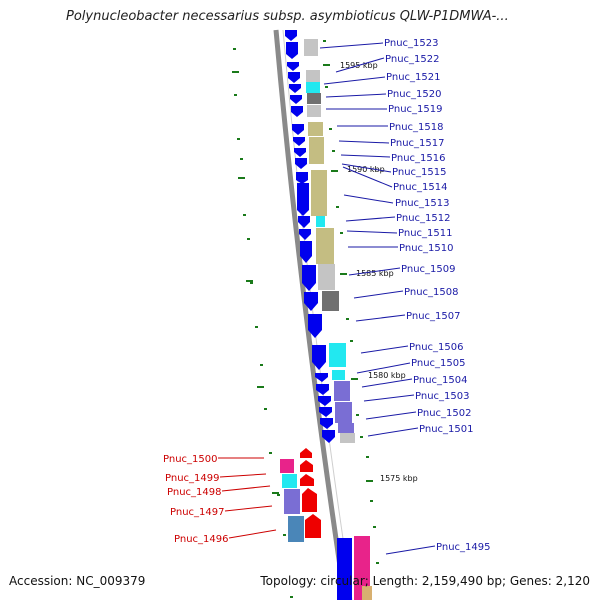  What do you see at coordinates (351, 302) in the screenshot?
I see `scale-dots-right` at bounding box center [351, 302].